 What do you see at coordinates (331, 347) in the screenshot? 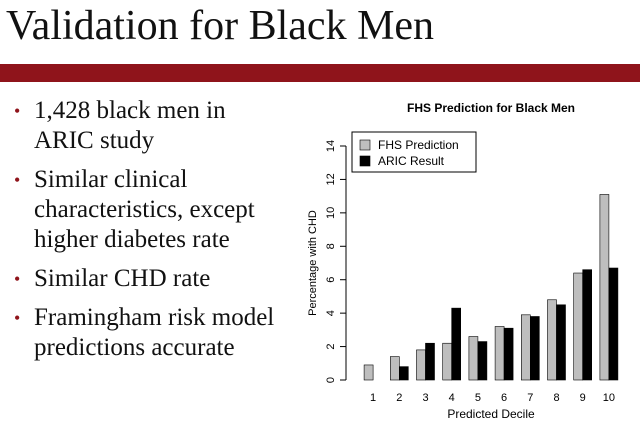
I see `y-tick-label: 2` at bounding box center [331, 347].